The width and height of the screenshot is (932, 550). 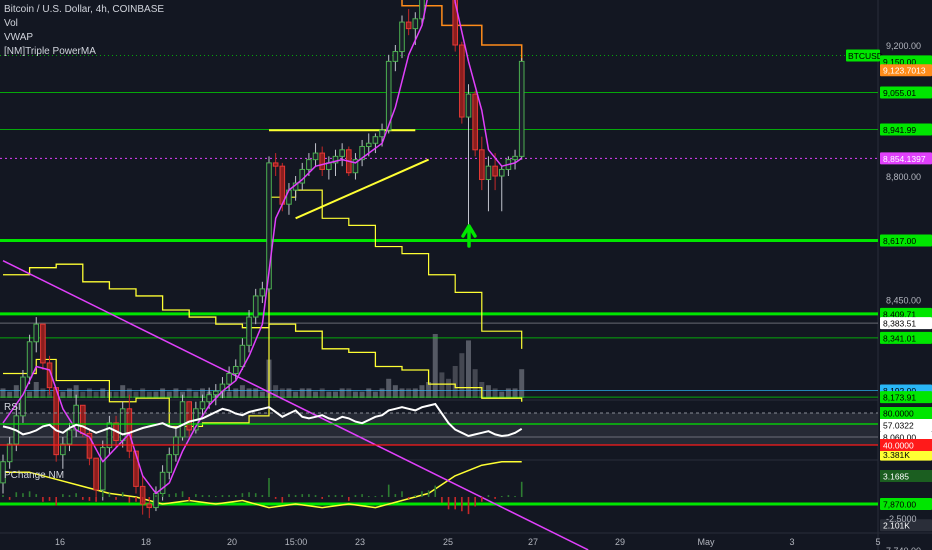 I want to click on price-tag-label: 9,123.7013, so click(x=904, y=71).